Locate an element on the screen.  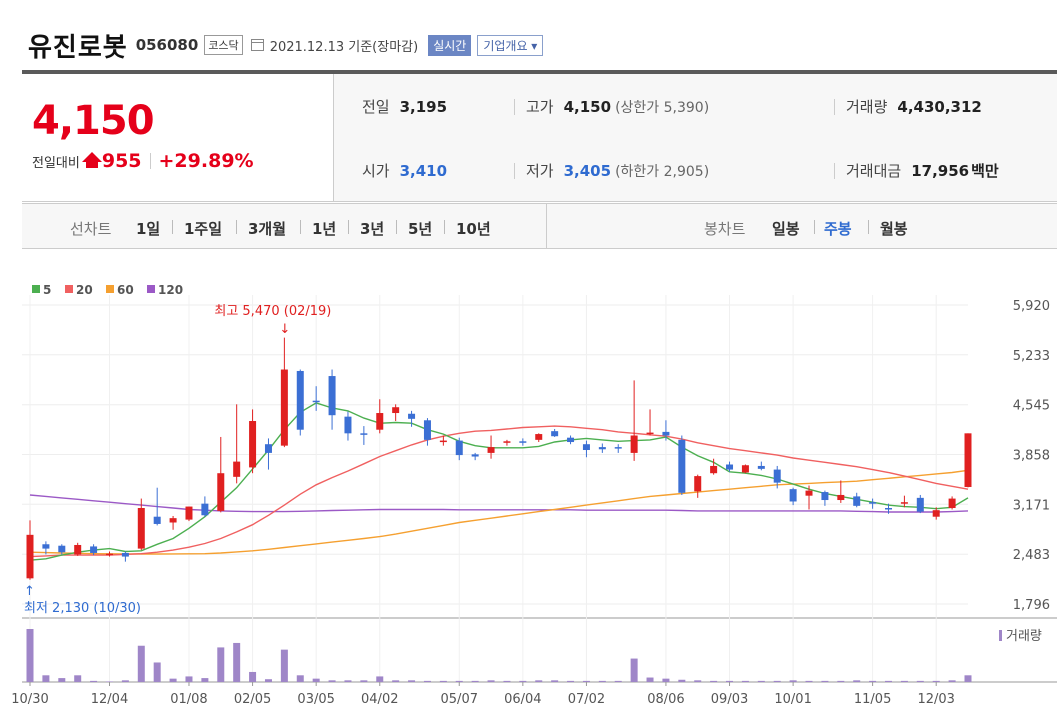
x-tick-label: 03/05 is located at coordinates (315, 699).